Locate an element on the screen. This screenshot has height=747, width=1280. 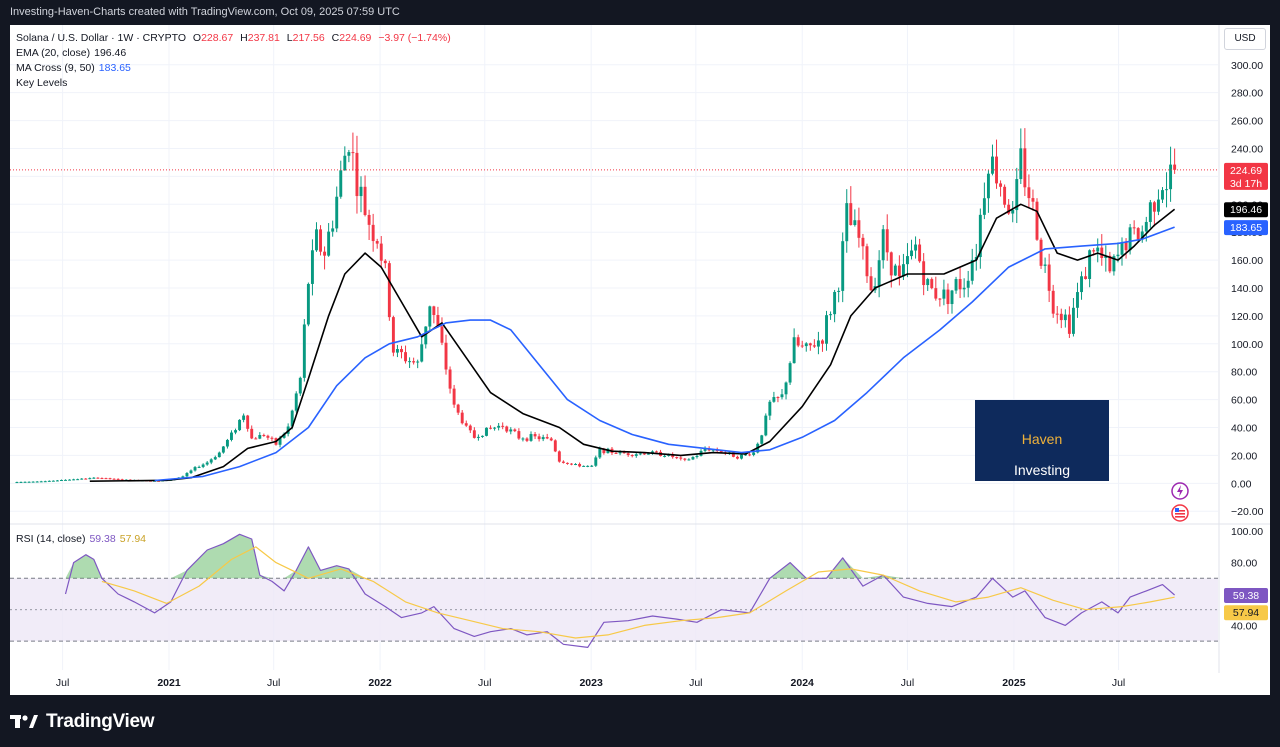
legend-ema-row: EMA (20, close) 196.46 is located at coordinates (71, 53).